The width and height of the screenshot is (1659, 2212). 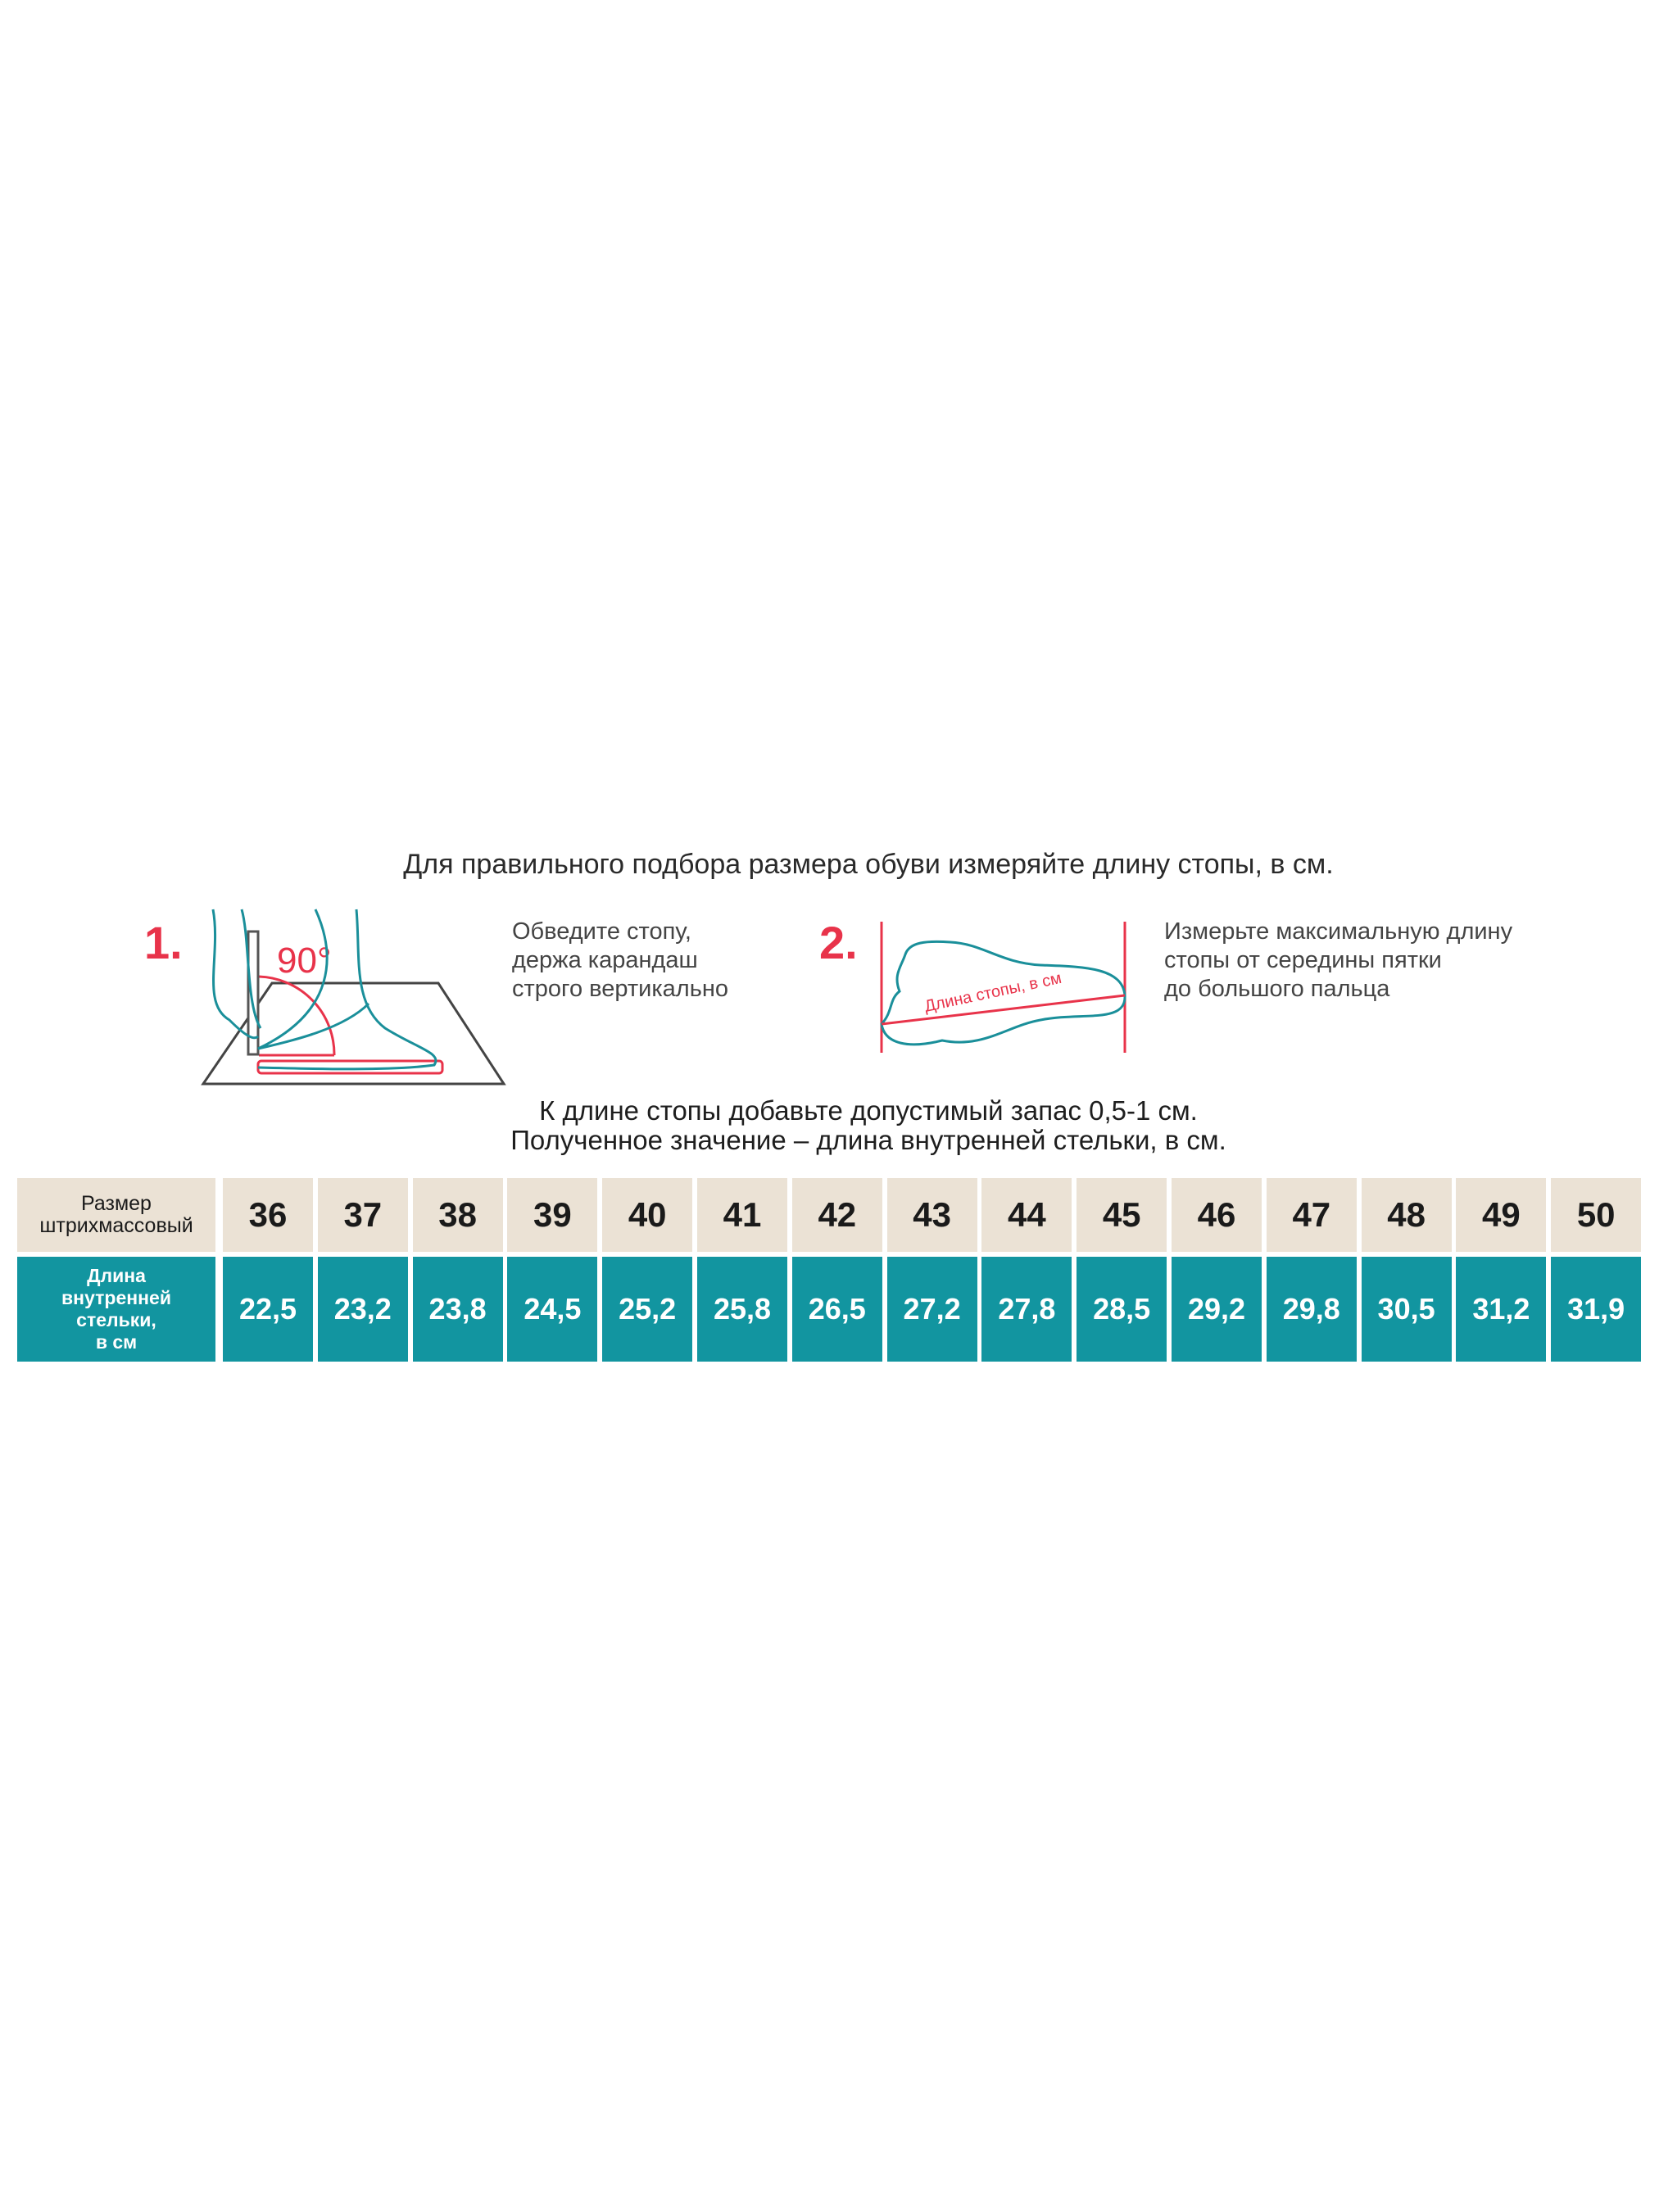 I want to click on length-row-label: Длина внутренней стельки, в см, so click(x=116, y=1309).